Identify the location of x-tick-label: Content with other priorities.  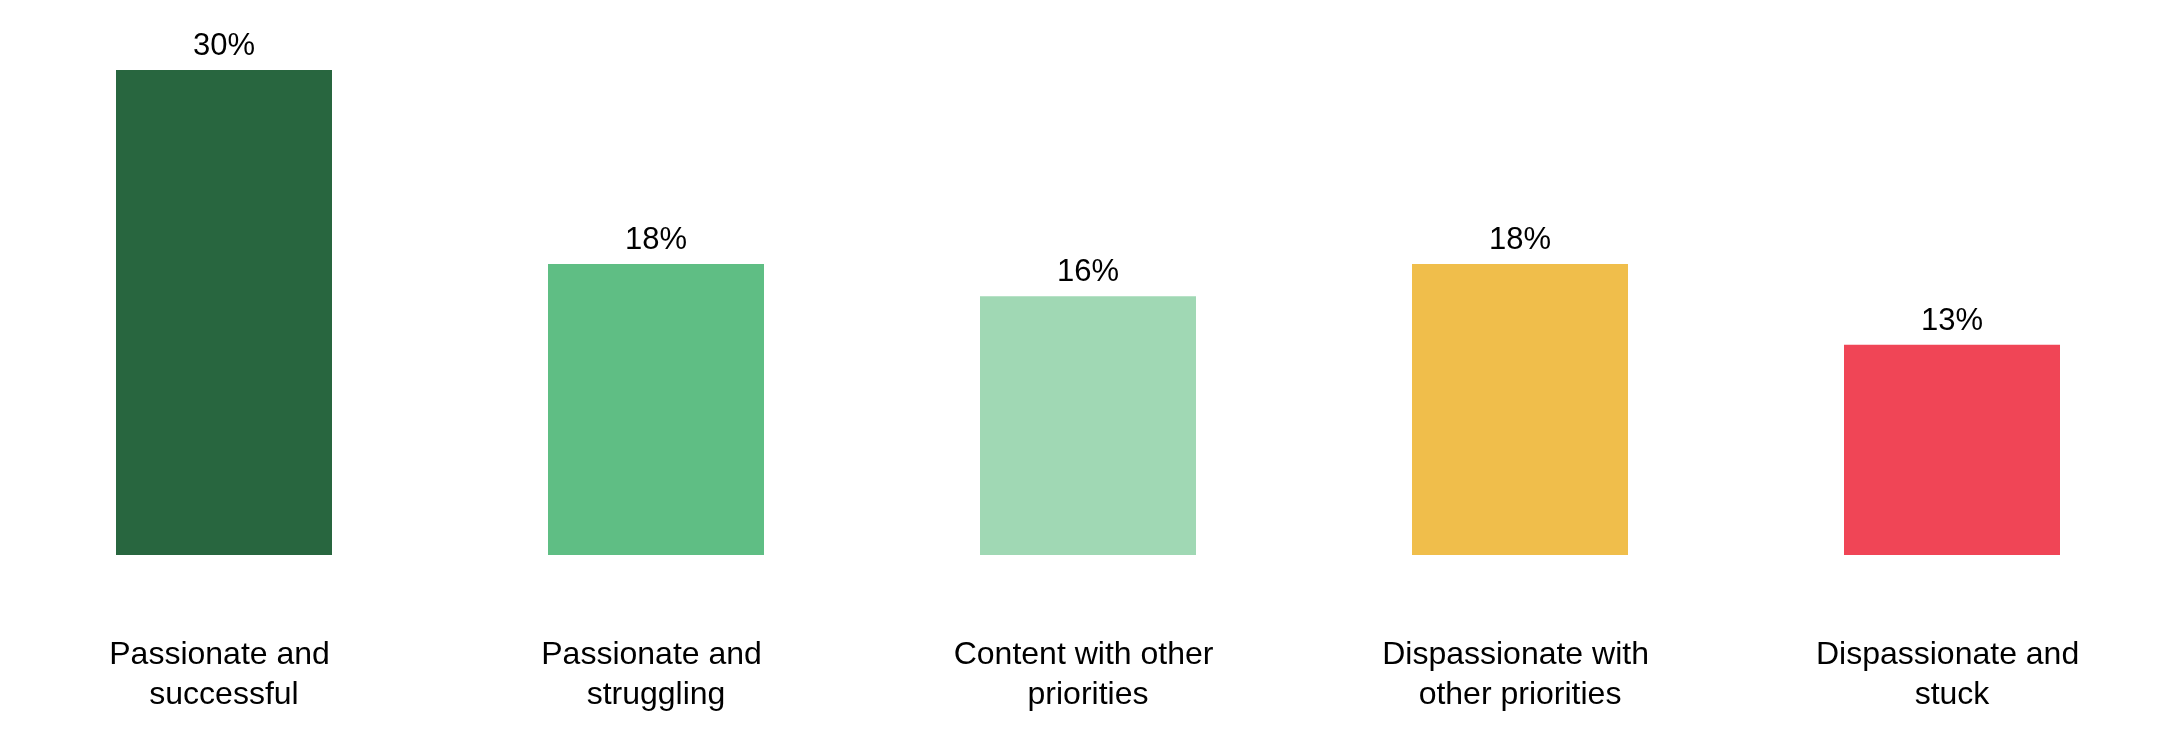
(1088, 673).